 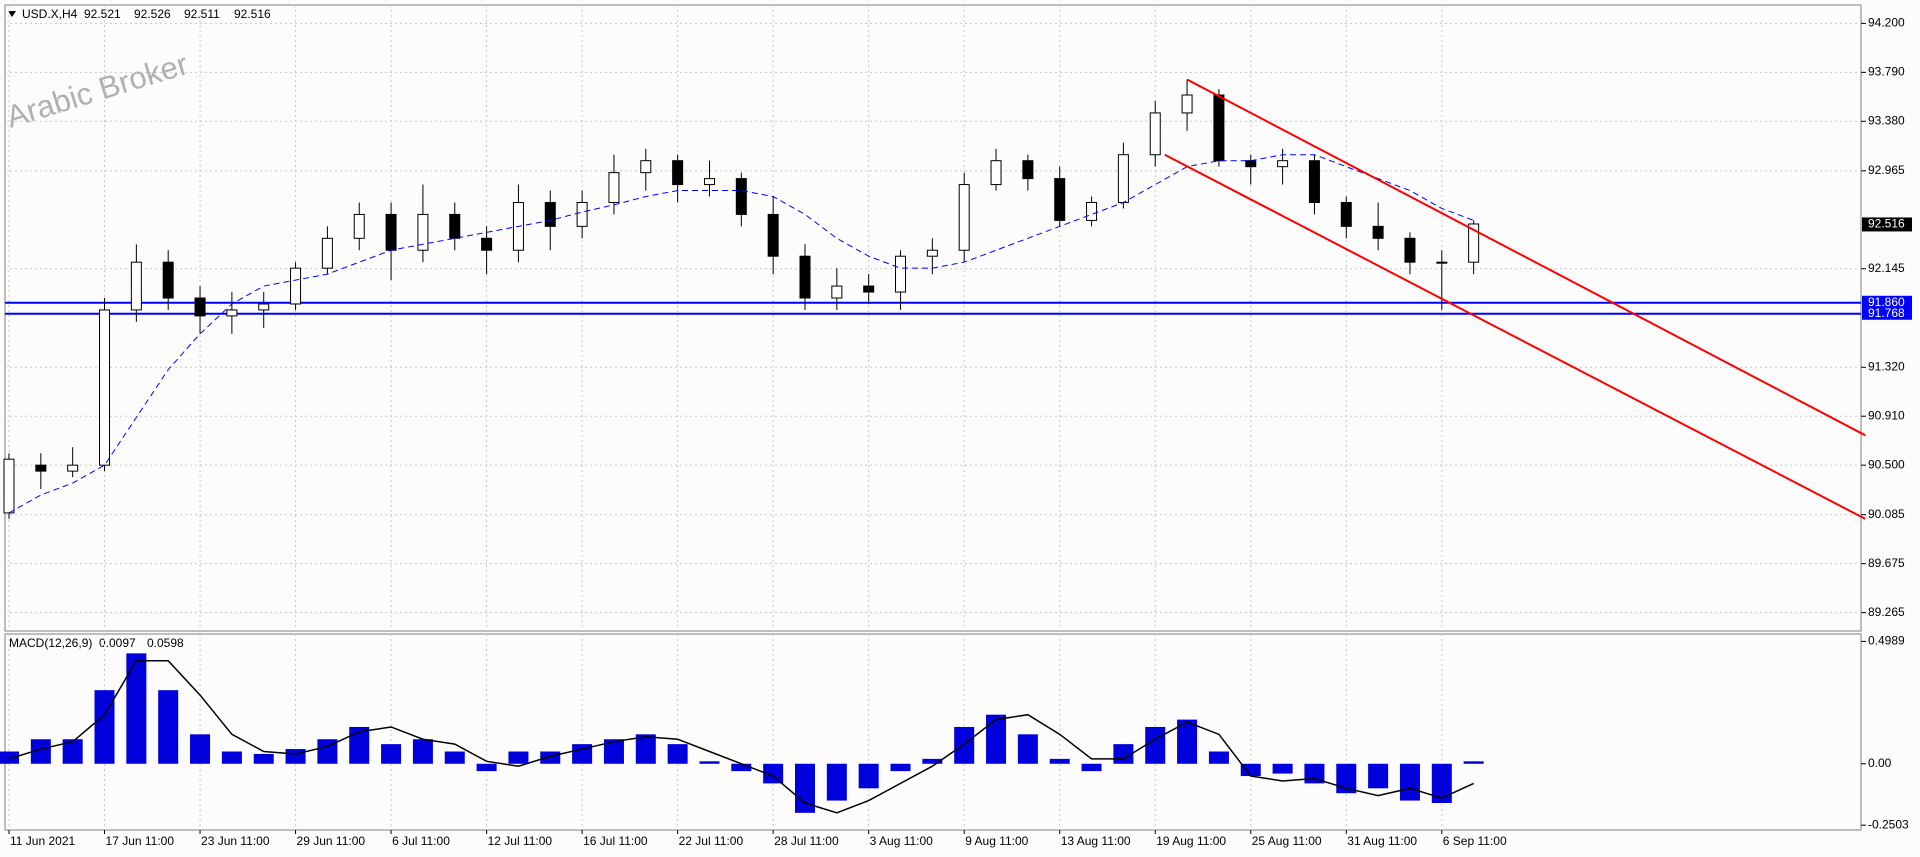 What do you see at coordinates (1886, 514) in the screenshot?
I see `y-tick-label: 90.085` at bounding box center [1886, 514].